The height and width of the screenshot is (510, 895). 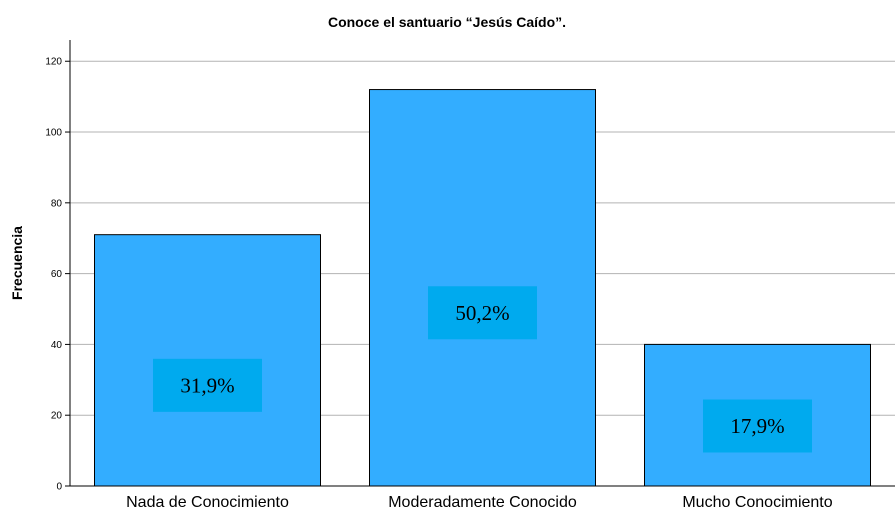 What do you see at coordinates (57, 274) in the screenshot?
I see `y-tick-label: 60` at bounding box center [57, 274].